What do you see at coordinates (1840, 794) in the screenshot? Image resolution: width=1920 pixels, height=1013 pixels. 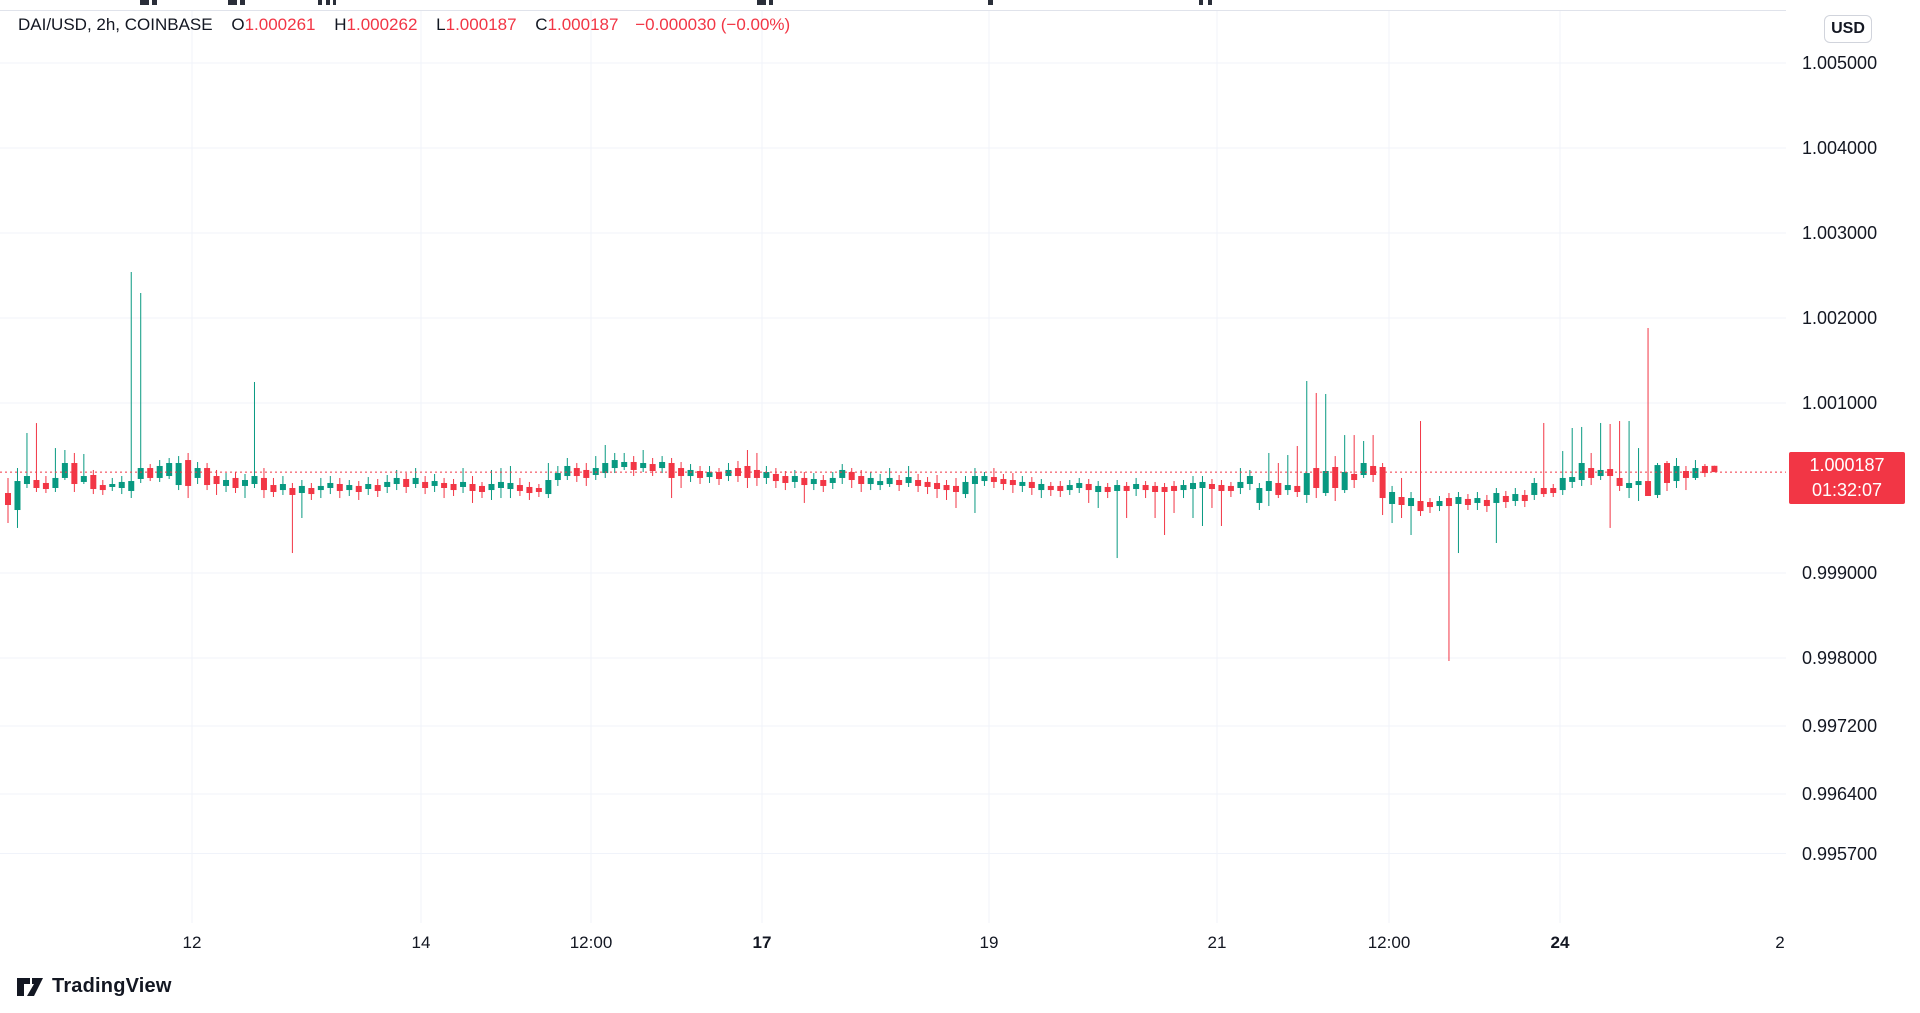 I see `price-axis-label: 0.996400` at bounding box center [1840, 794].